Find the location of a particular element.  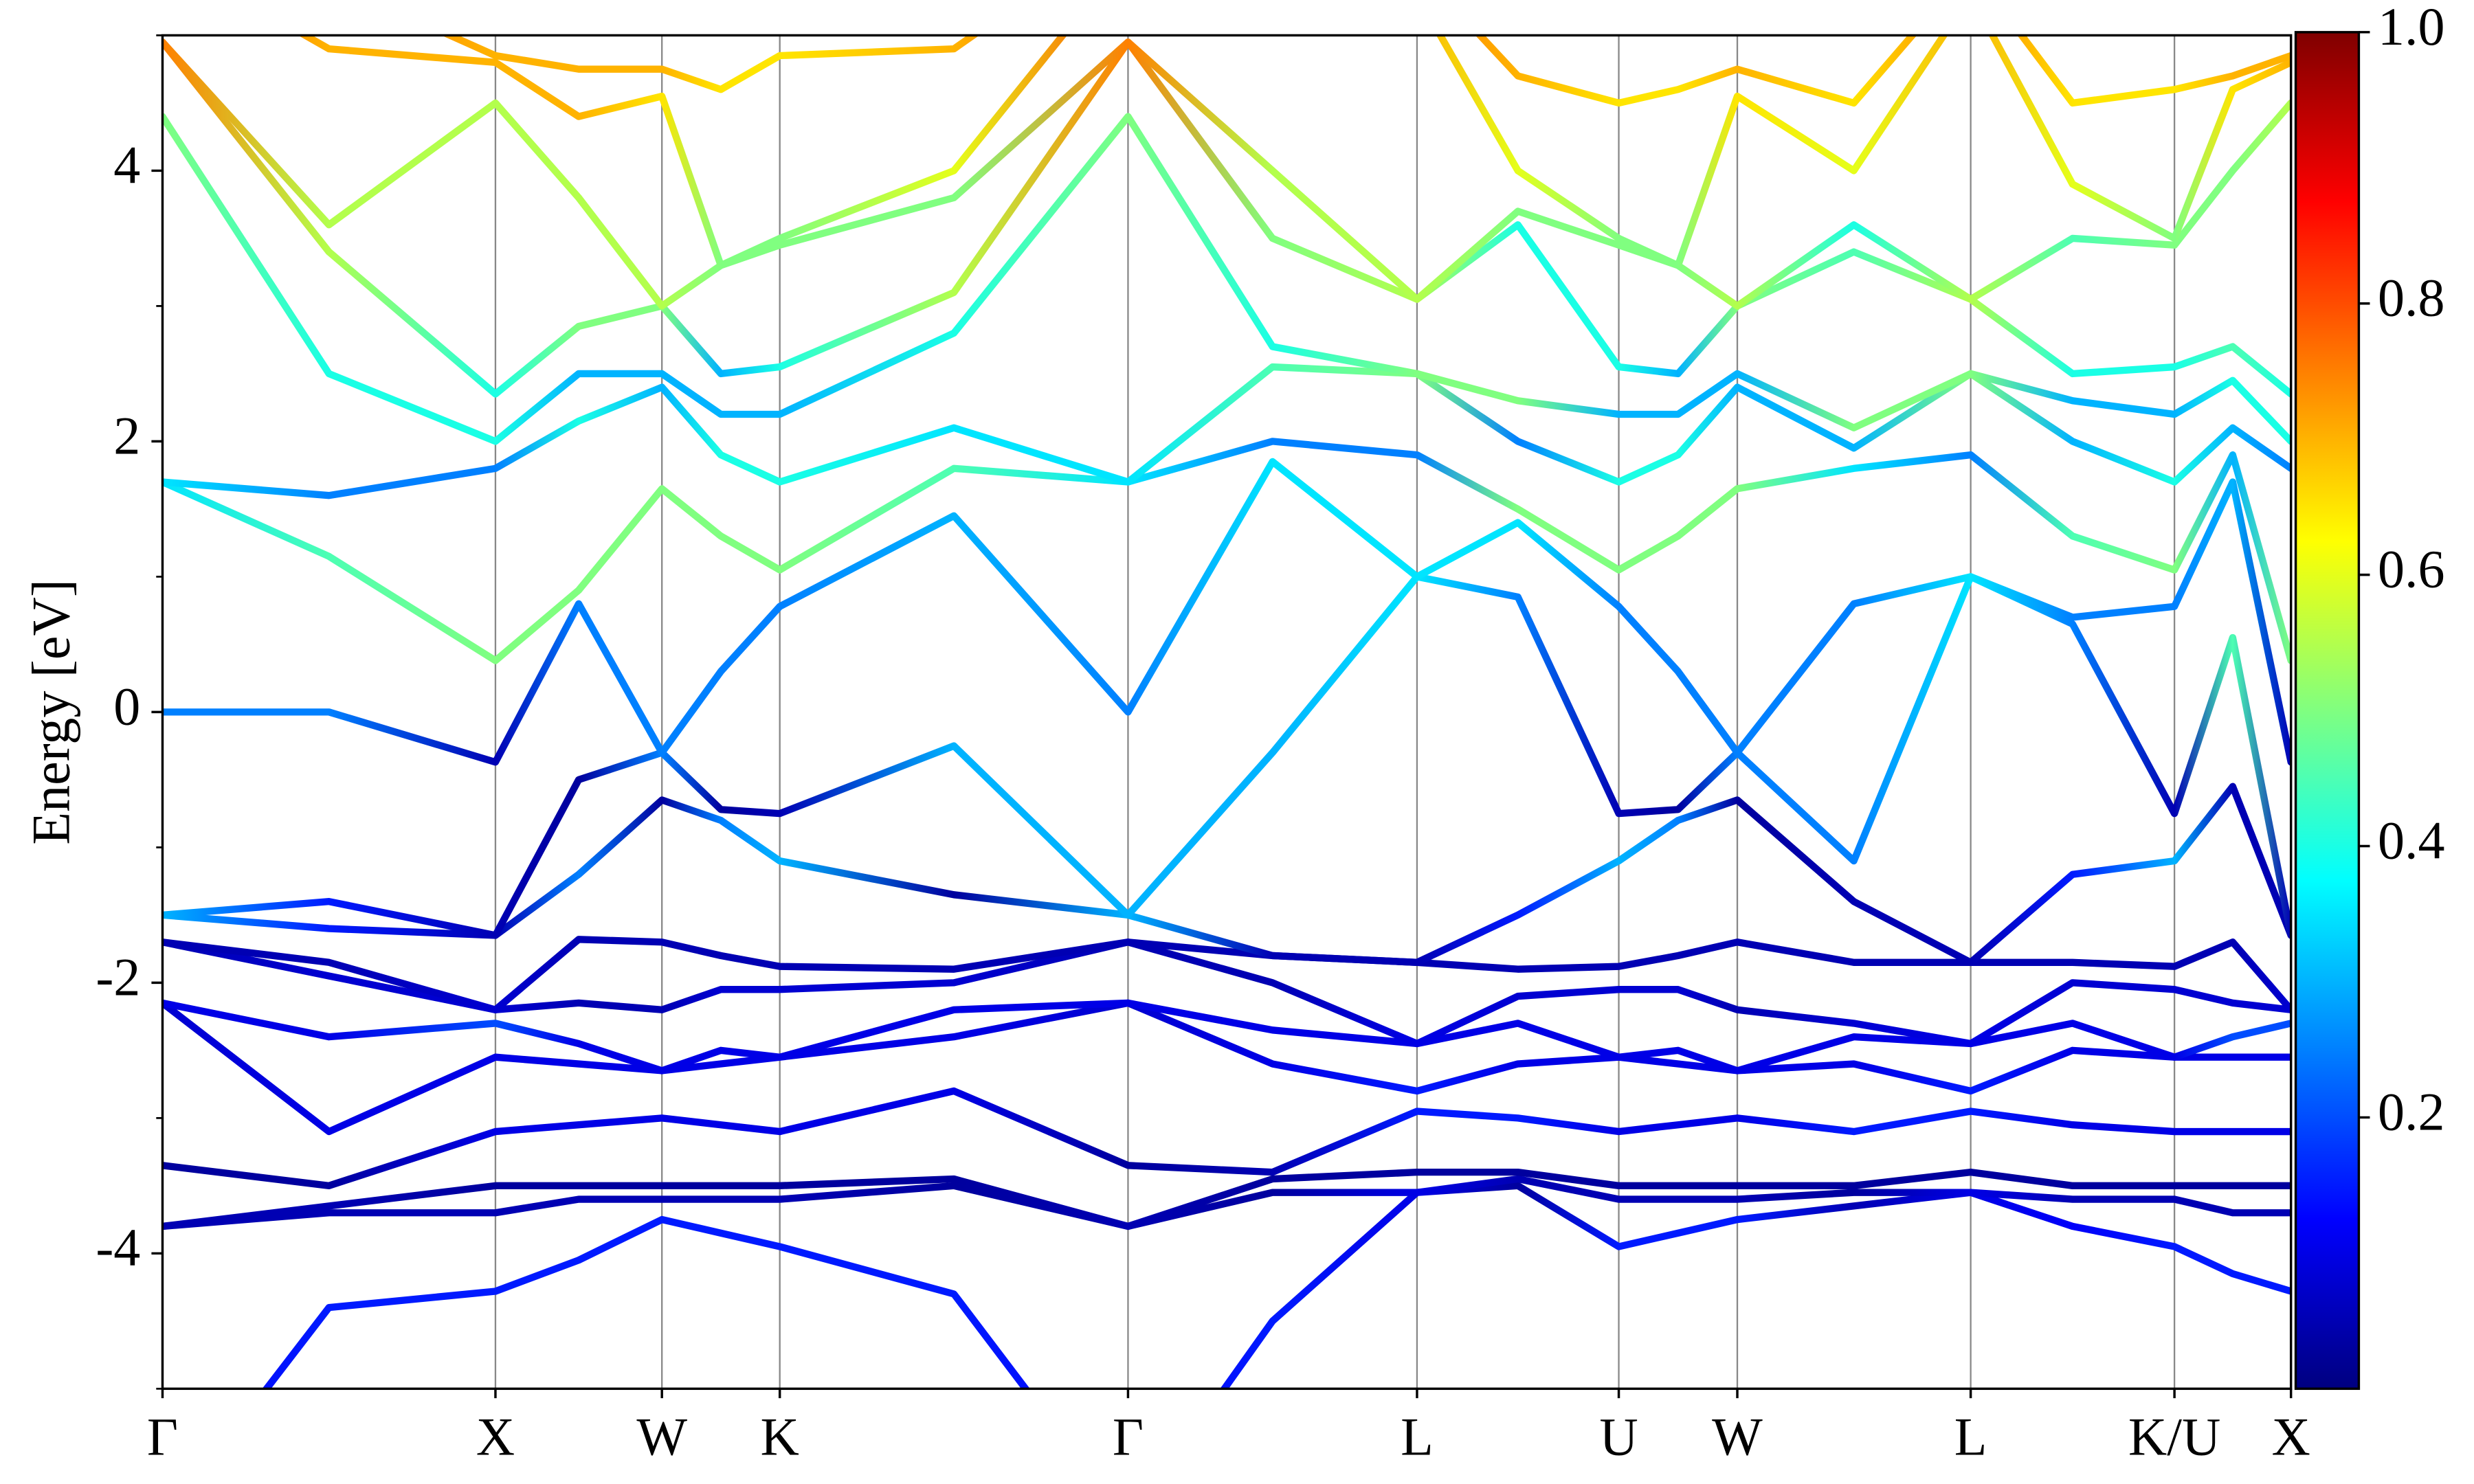

colorbar-tick-label: 0.4 is located at coordinates (2411, 840).